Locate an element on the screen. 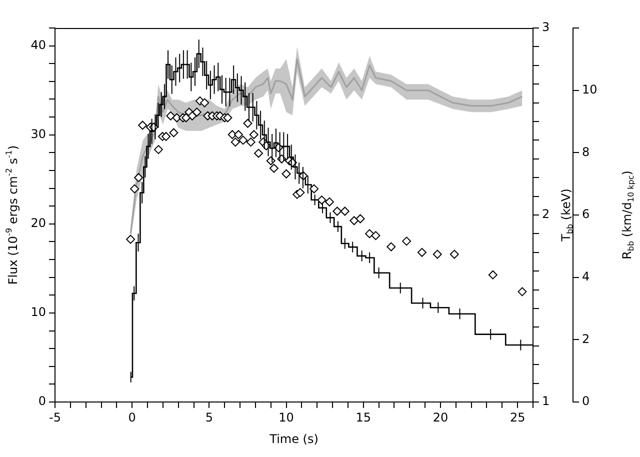  x-axis-title: Time (s) is located at coordinates (293, 439).